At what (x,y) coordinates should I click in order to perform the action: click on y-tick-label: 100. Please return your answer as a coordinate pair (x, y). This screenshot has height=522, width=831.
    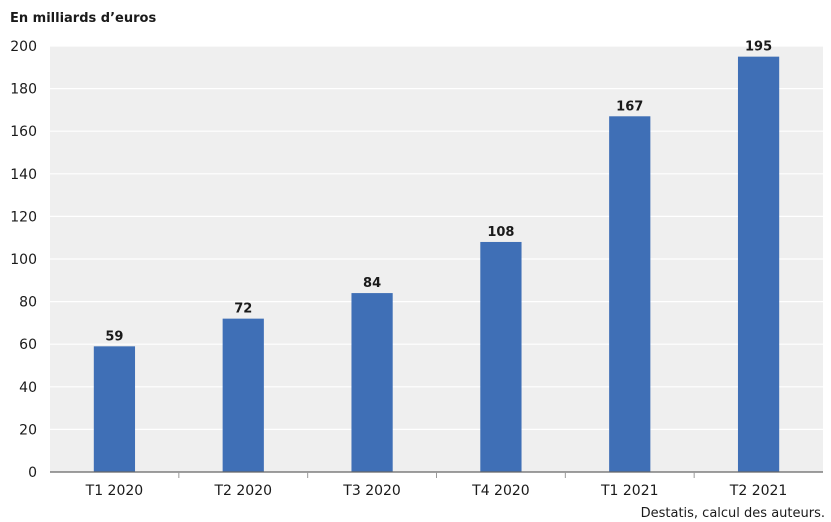
    Looking at the image, I should click on (23, 260).